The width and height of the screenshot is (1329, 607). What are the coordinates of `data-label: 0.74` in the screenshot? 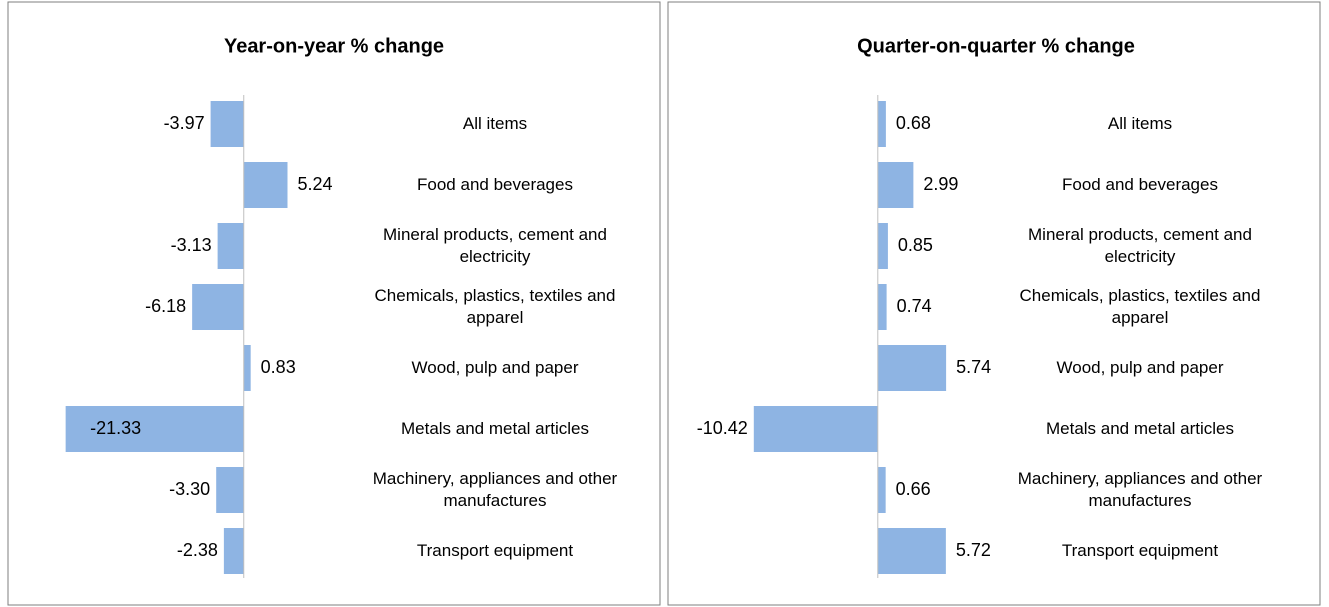 It's located at (914, 306).